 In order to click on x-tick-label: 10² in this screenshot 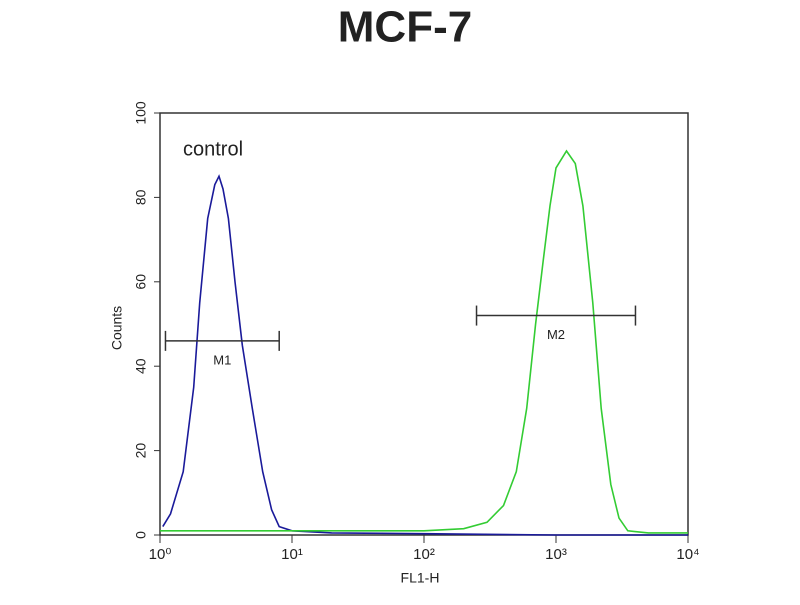, I will do `click(424, 554)`.